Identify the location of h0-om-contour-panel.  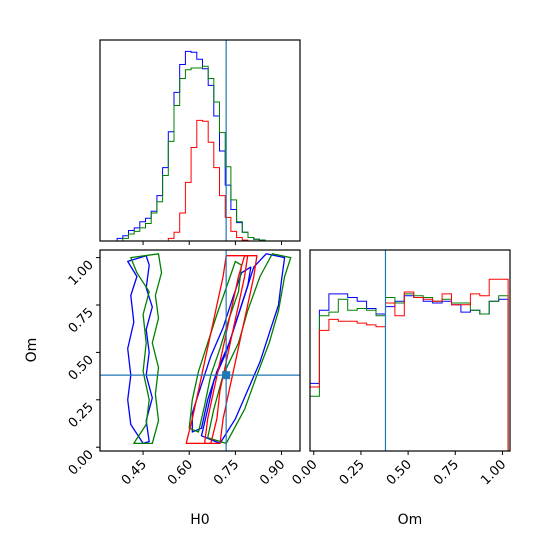
(200, 350).